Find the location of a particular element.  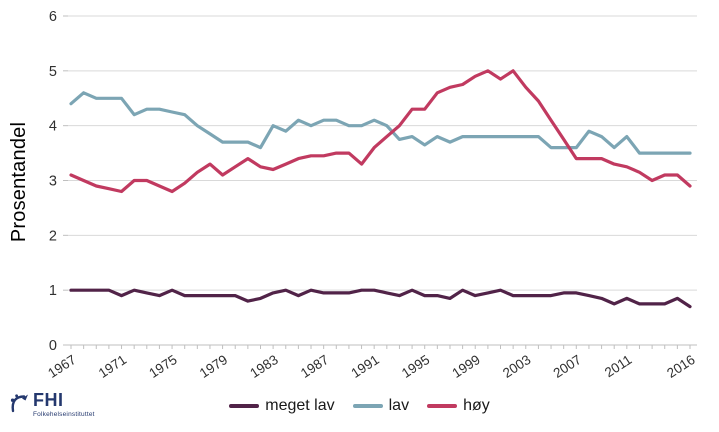

legend-swatch-hoy is located at coordinates (442, 406).